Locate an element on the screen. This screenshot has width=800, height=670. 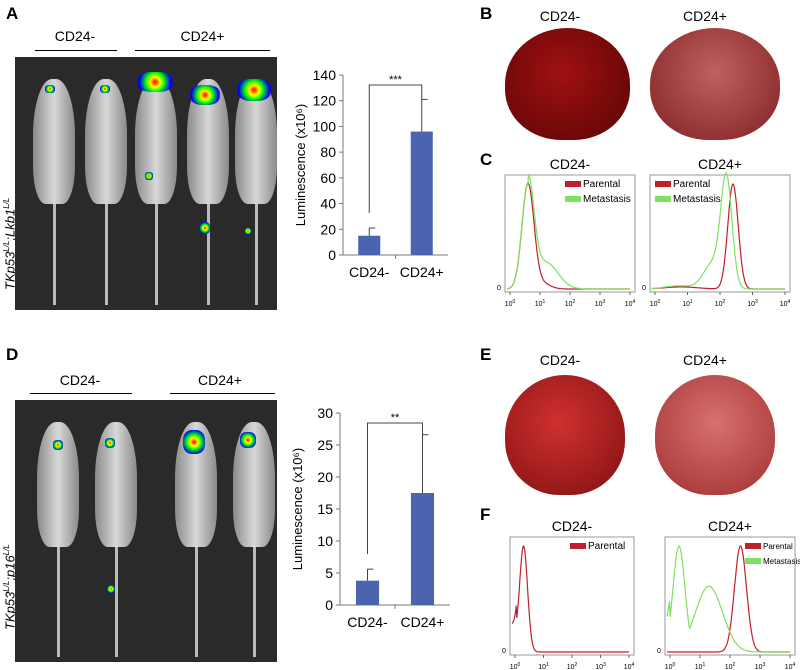
y-tick-label: 25 is located at coordinates (325, 445).